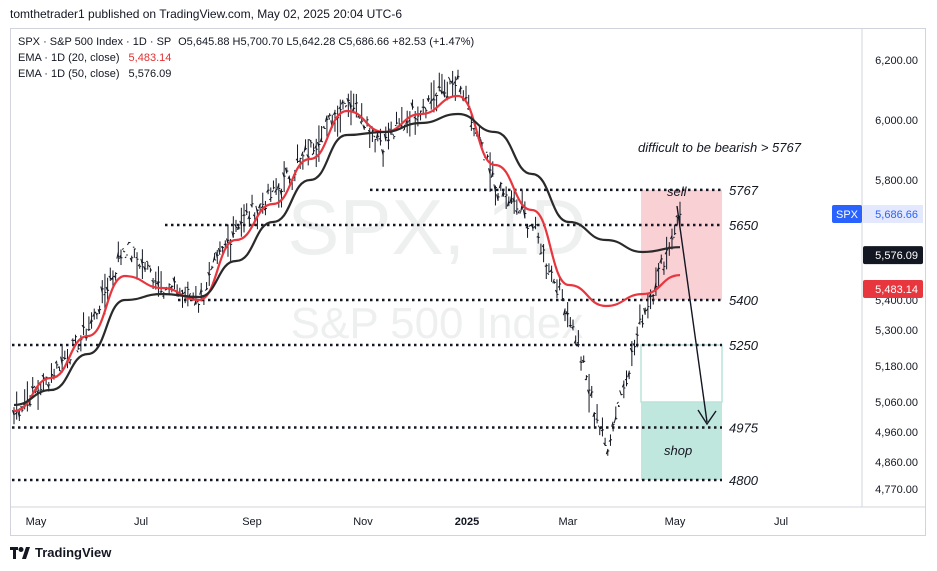 This screenshot has width=937, height=571. What do you see at coordinates (95, 42) in the screenshot?
I see `legend-symbol: SPX · S&P 500 Index · 1D · SP` at bounding box center [95, 42].